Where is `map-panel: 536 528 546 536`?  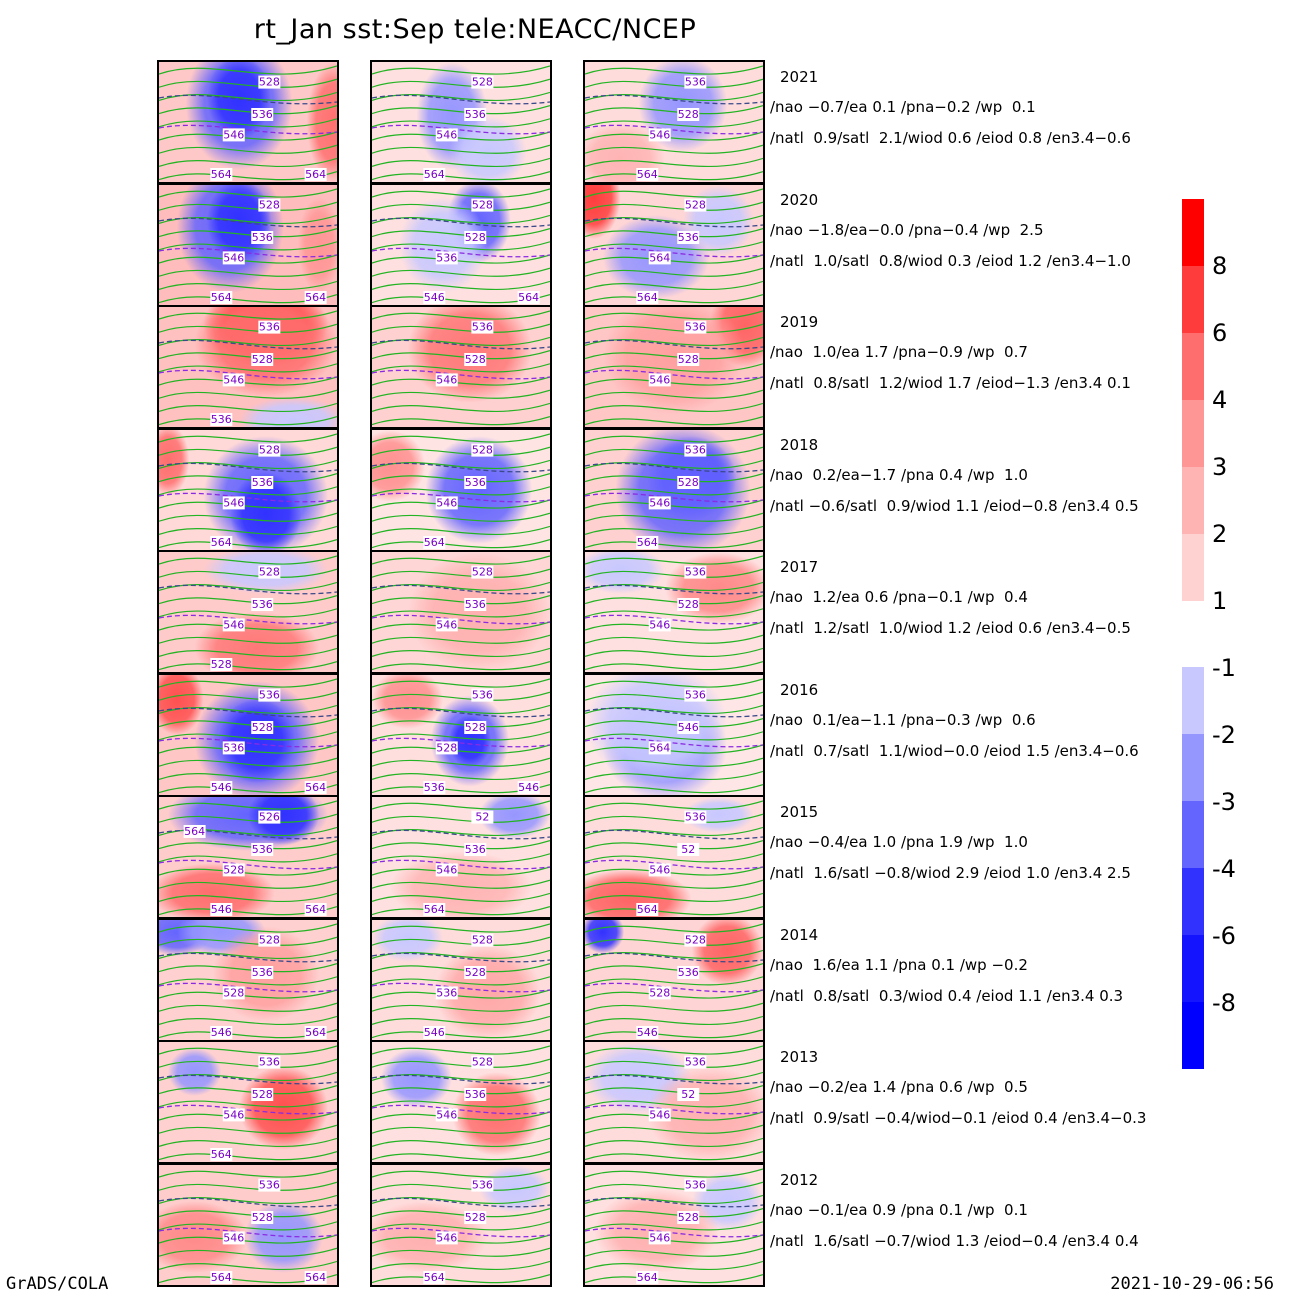 map-panel: 536 528 546 536 is located at coordinates (248, 367).